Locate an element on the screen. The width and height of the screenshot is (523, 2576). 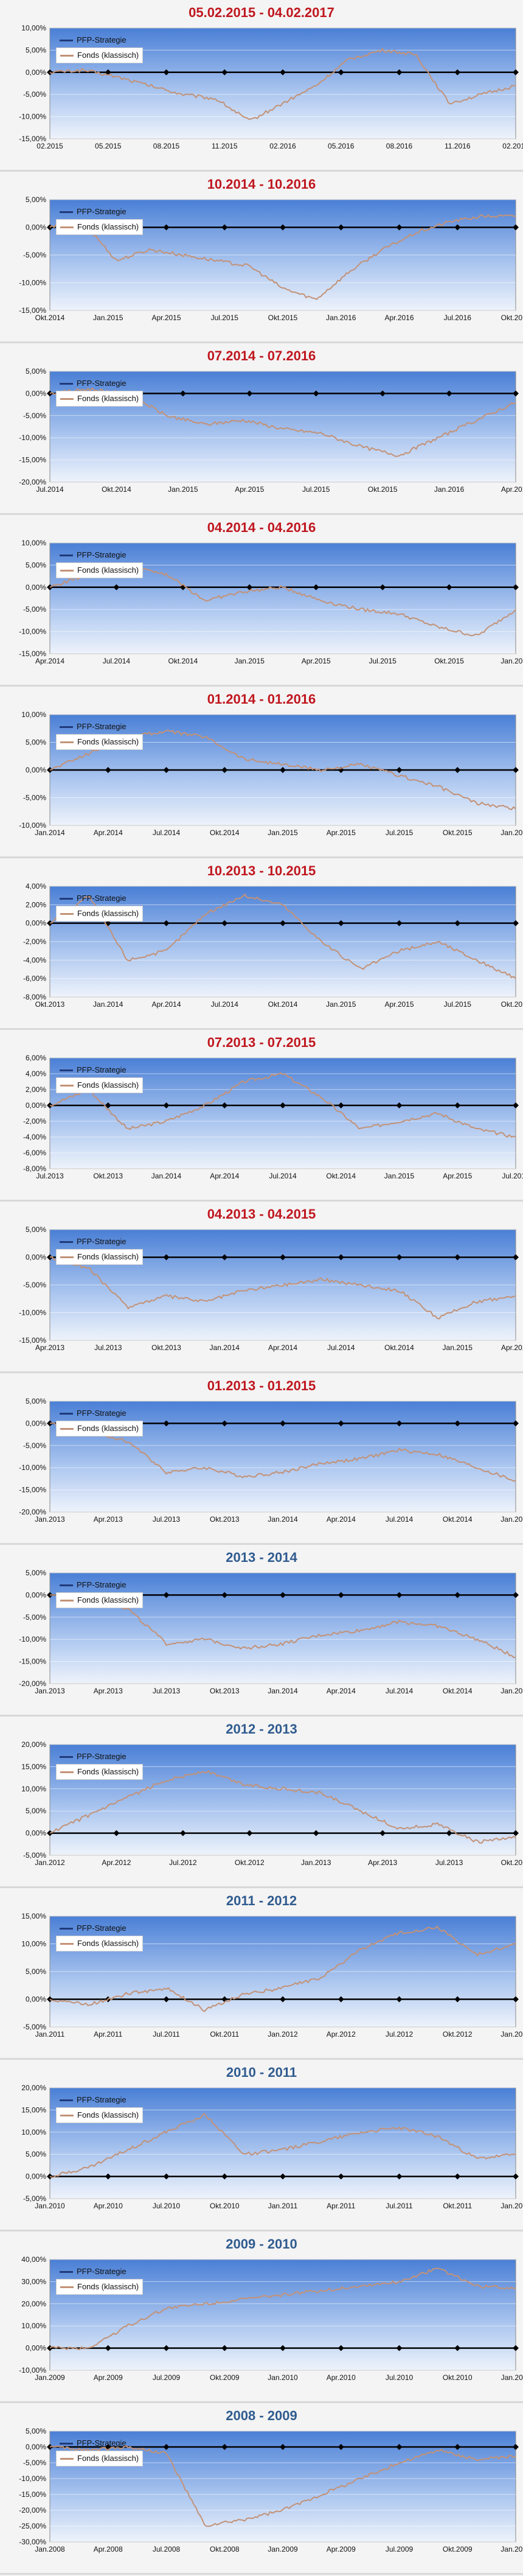
x-tick-label: 02.2015 is located at coordinates (49, 146).